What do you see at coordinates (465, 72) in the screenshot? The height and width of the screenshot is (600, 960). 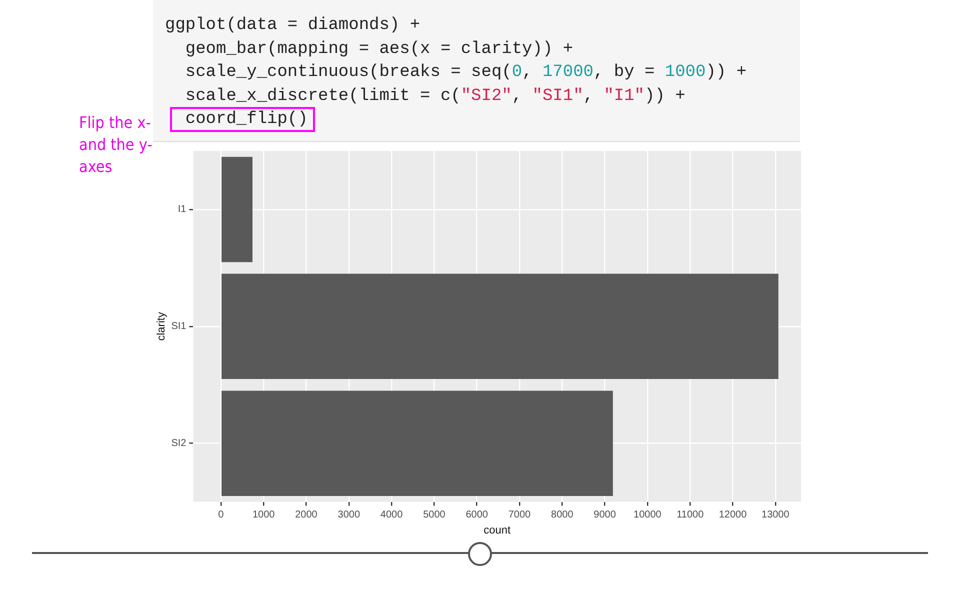 I see `text: scale_y_continuous(breaks = seq(0, 17000, by = 1000)) +` at bounding box center [465, 72].